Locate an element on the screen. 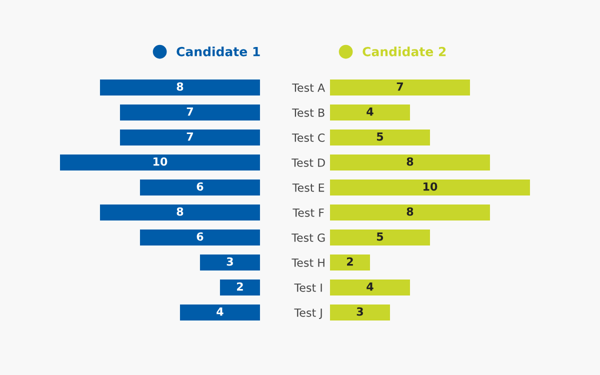 The height and width of the screenshot is (375, 600). y-tick-label: Test H is located at coordinates (308, 262).